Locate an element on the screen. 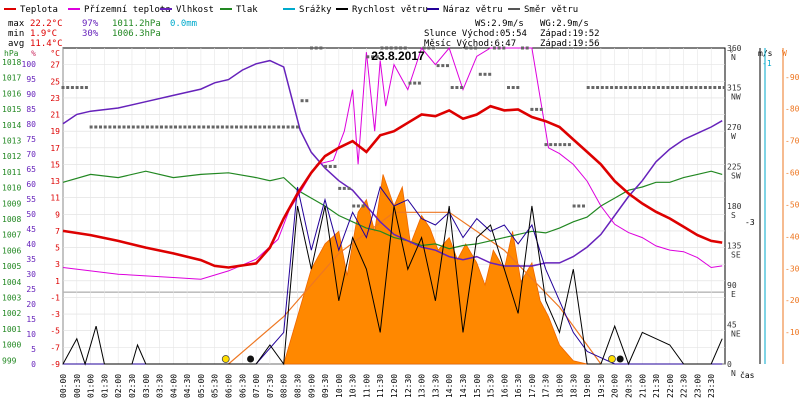 The height and width of the screenshot is (400, 800). time-tick-label: 13:30 is located at coordinates (435, 386).